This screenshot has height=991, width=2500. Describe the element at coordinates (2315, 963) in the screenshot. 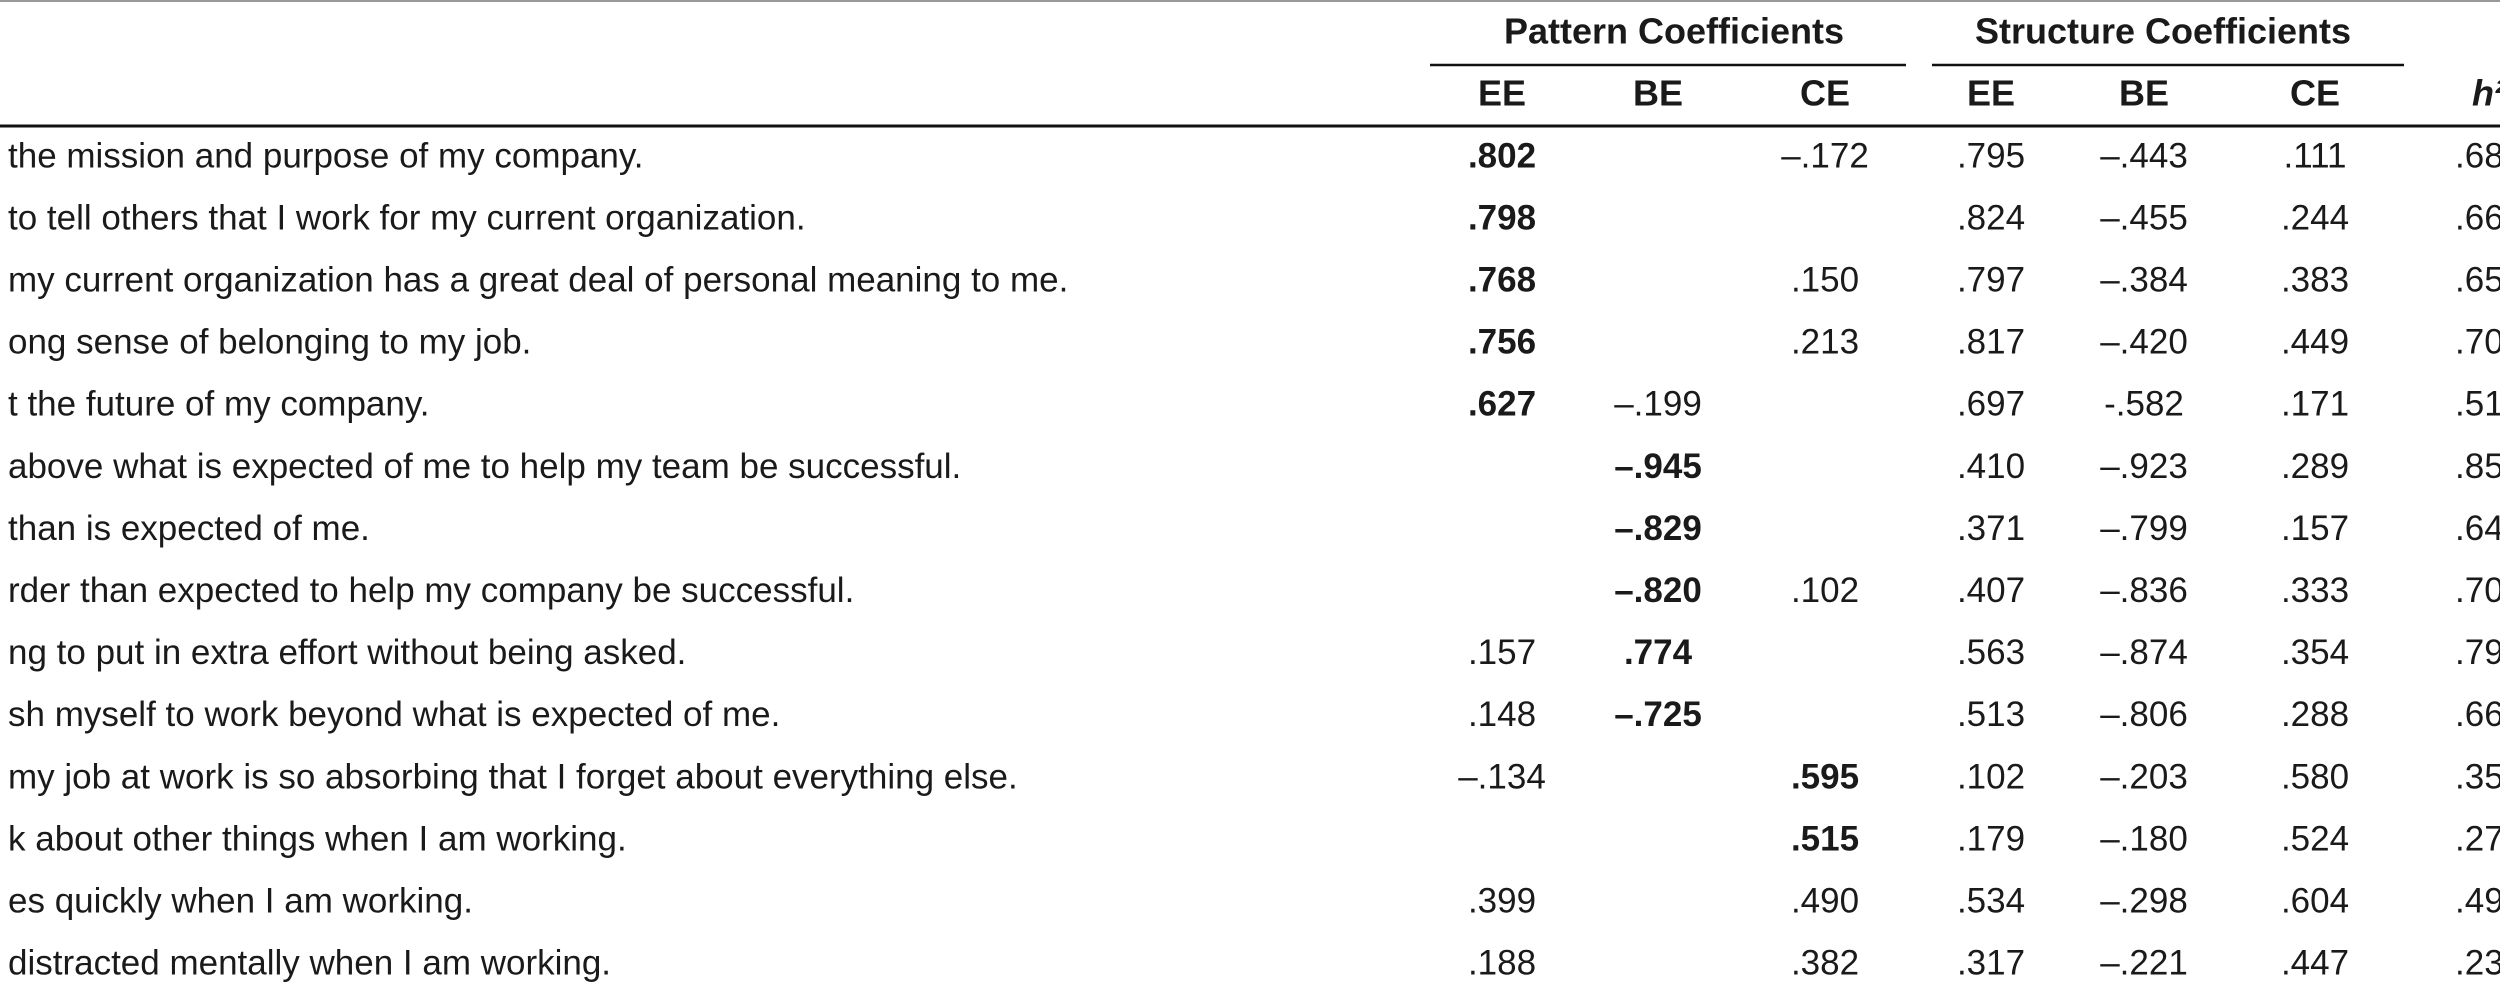

I see `cell: .447` at that location.